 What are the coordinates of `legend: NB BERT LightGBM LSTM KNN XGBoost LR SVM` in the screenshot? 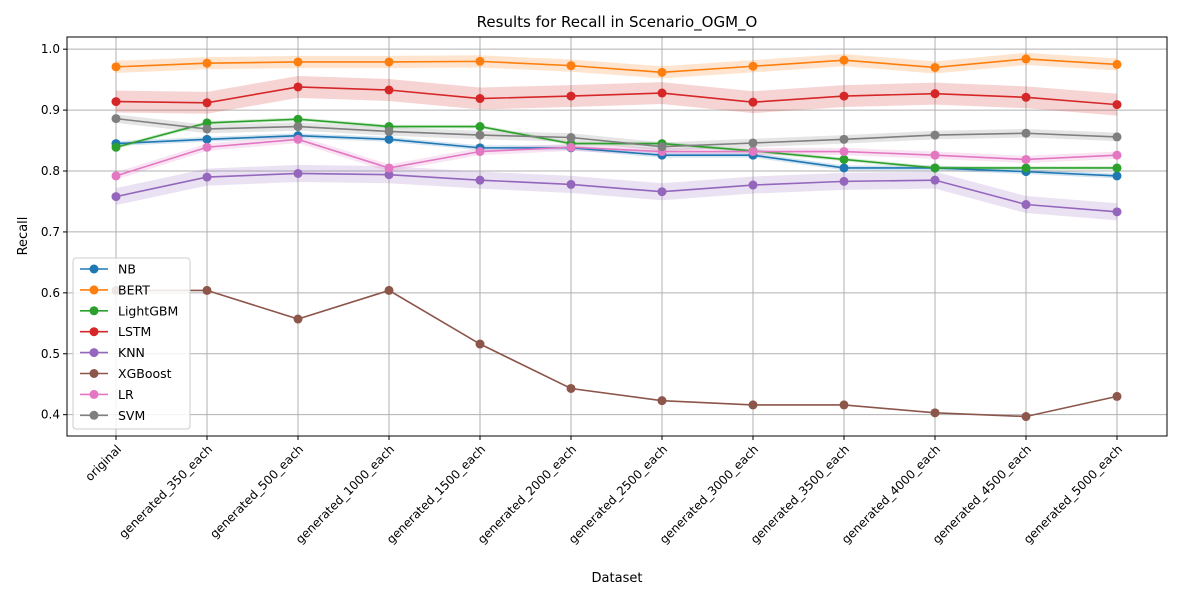 It's located at (131, 343).